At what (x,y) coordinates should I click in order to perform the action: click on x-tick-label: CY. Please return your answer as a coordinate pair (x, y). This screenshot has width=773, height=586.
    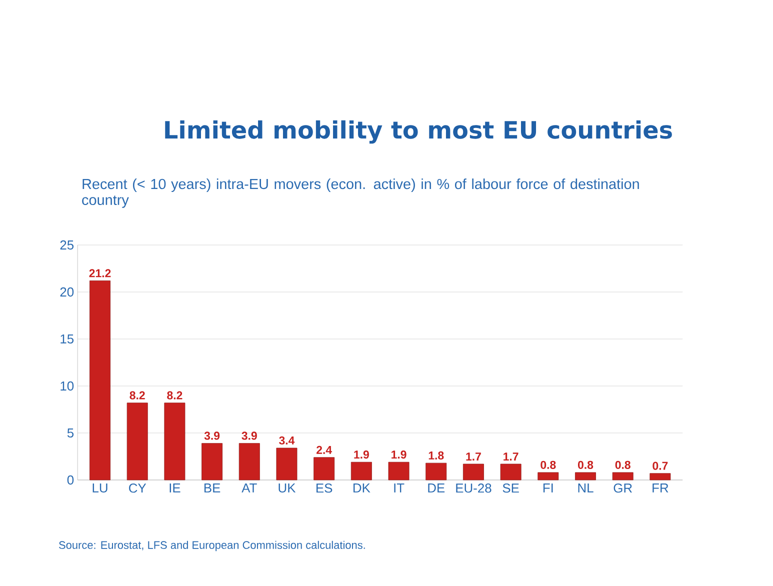
    Looking at the image, I should click on (137, 488).